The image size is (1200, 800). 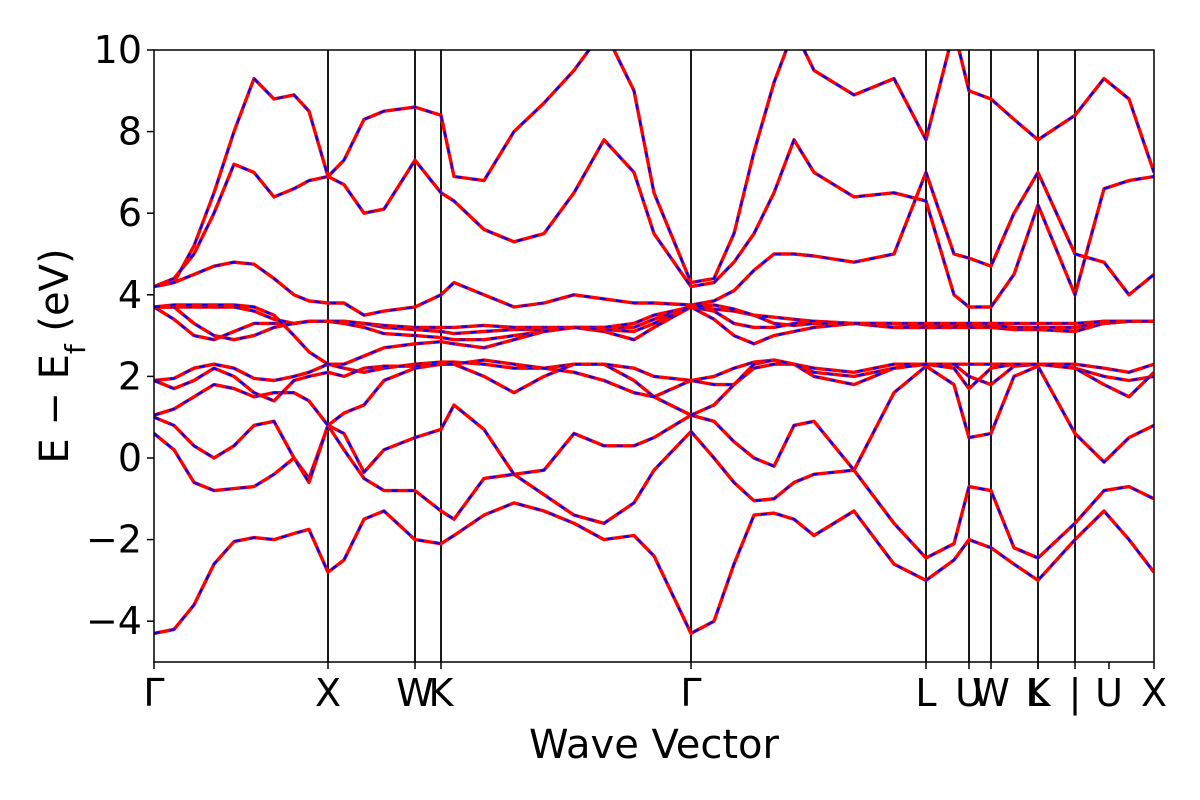 I want to click on band-7-dashed, so click(x=654, y=323).